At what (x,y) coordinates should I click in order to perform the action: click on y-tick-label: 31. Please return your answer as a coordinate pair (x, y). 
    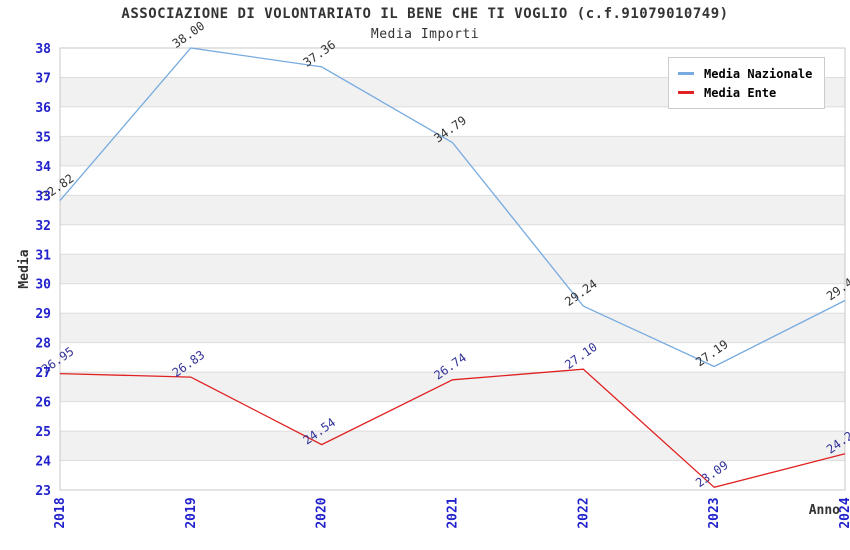
    Looking at the image, I should click on (43, 255).